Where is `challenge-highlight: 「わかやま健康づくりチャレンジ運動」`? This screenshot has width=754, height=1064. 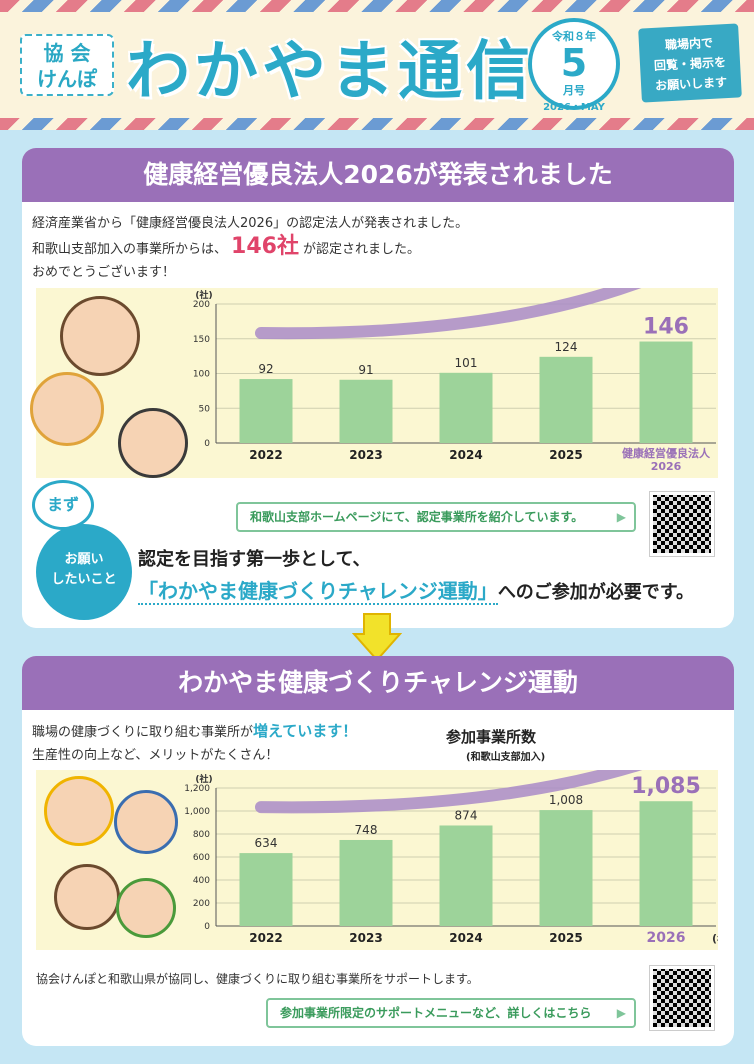
challenge-highlight: 「わかやま健康づくりチャレンジ運動」 is located at coordinates (318, 592).